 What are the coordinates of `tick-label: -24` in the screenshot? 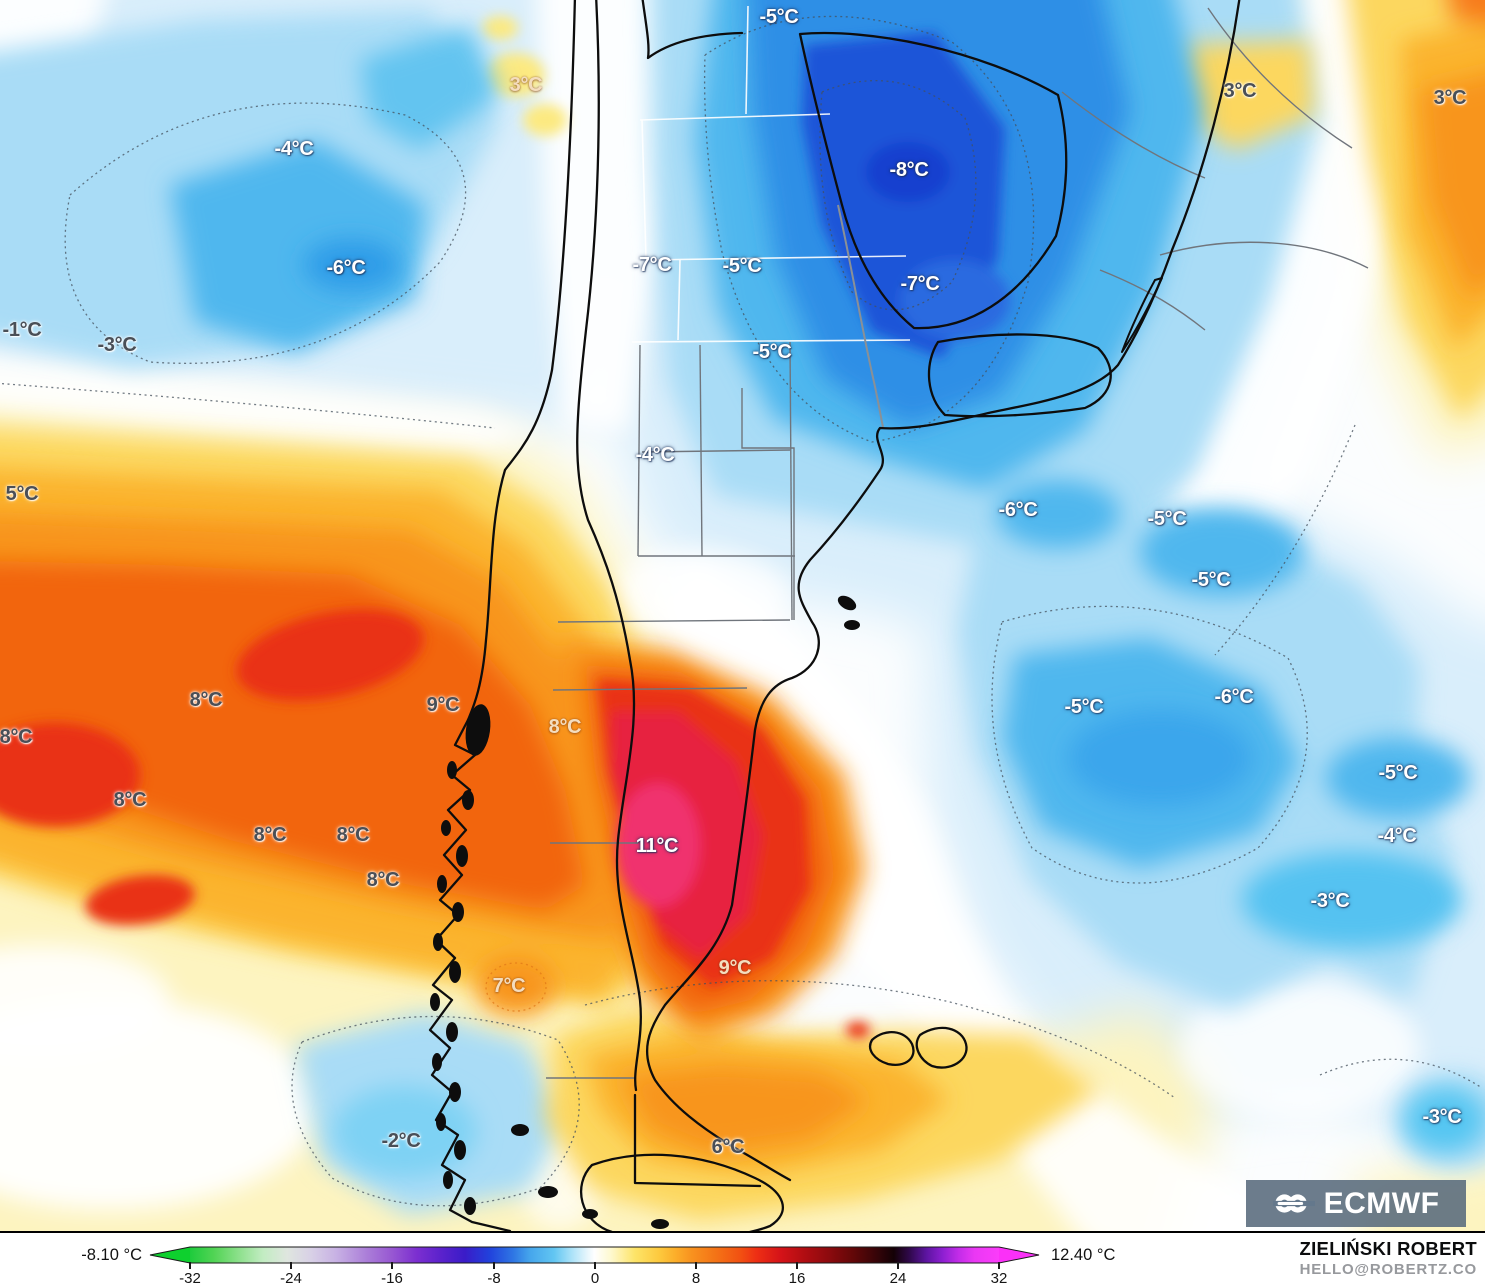 It's located at (291, 1278).